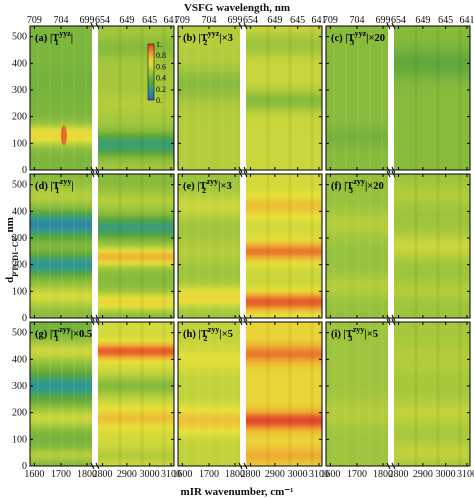  I want to click on panel-label: (h) |Tzyy 2 |×5, so click(208, 334).